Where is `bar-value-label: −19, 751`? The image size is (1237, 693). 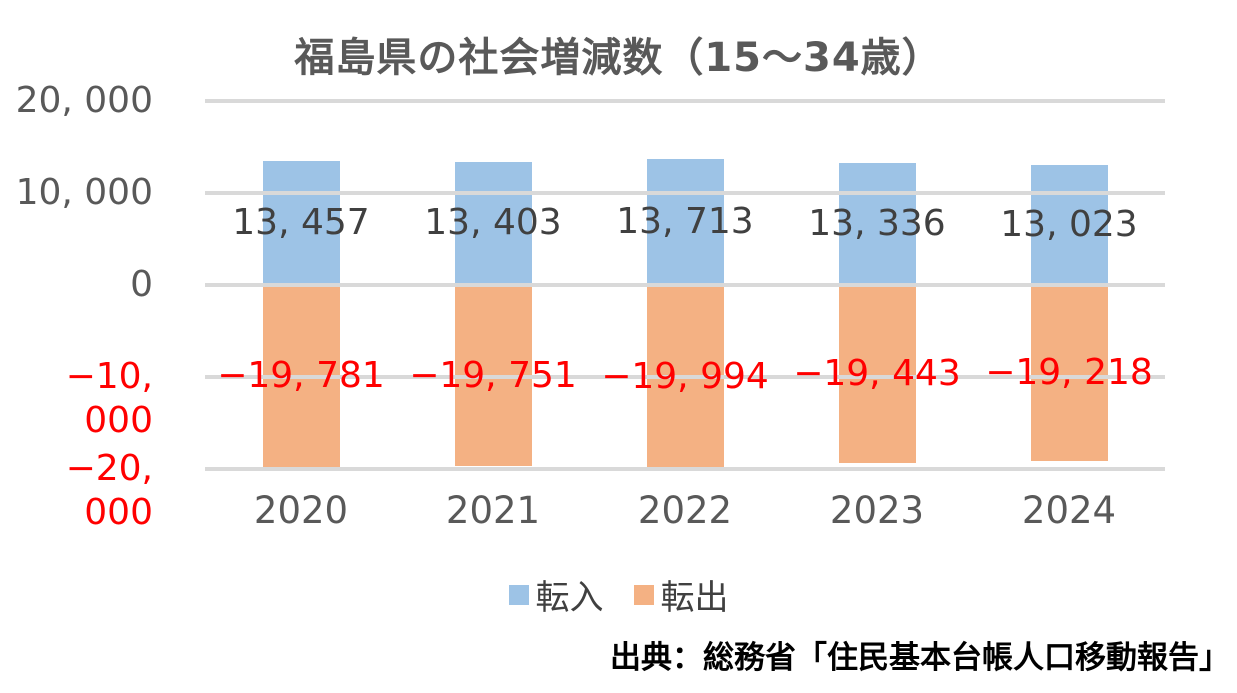 bar-value-label: −19, 751 is located at coordinates (493, 375).